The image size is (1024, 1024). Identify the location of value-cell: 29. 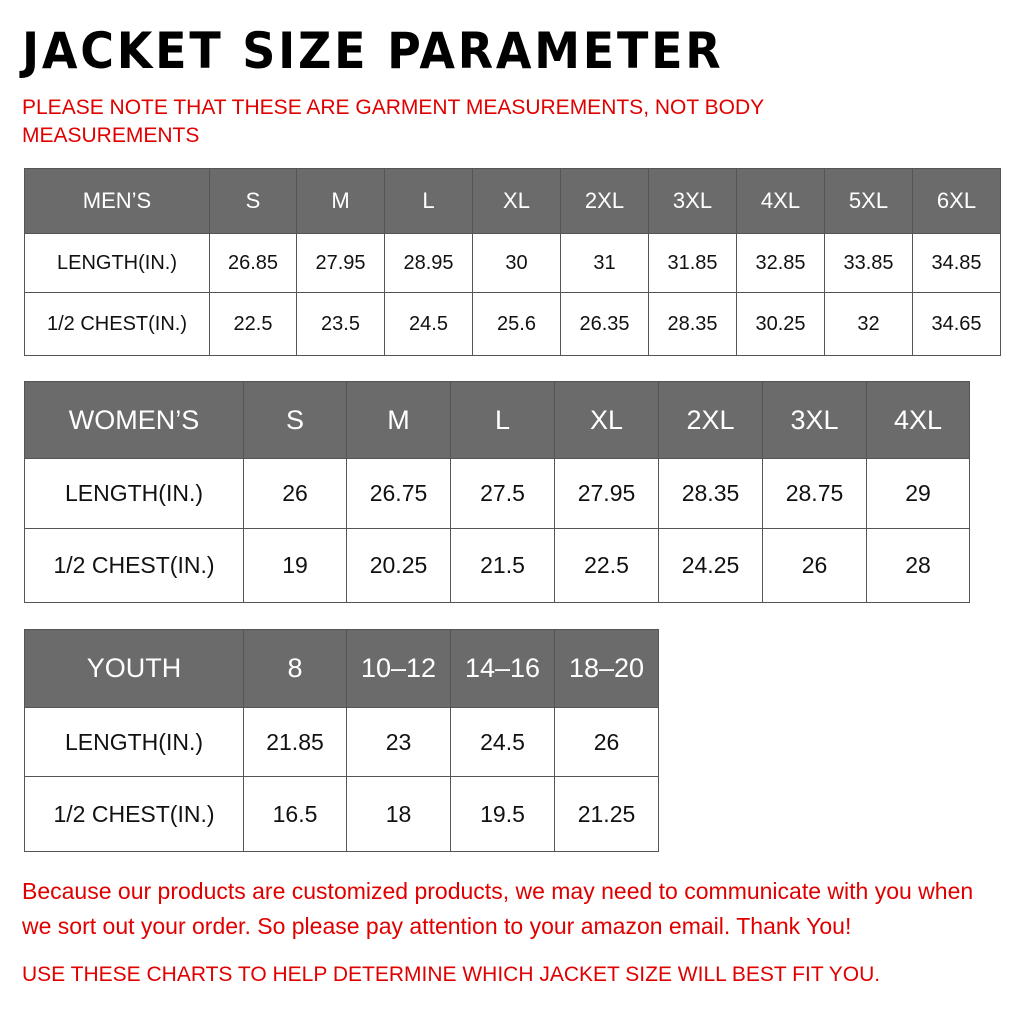
(918, 493).